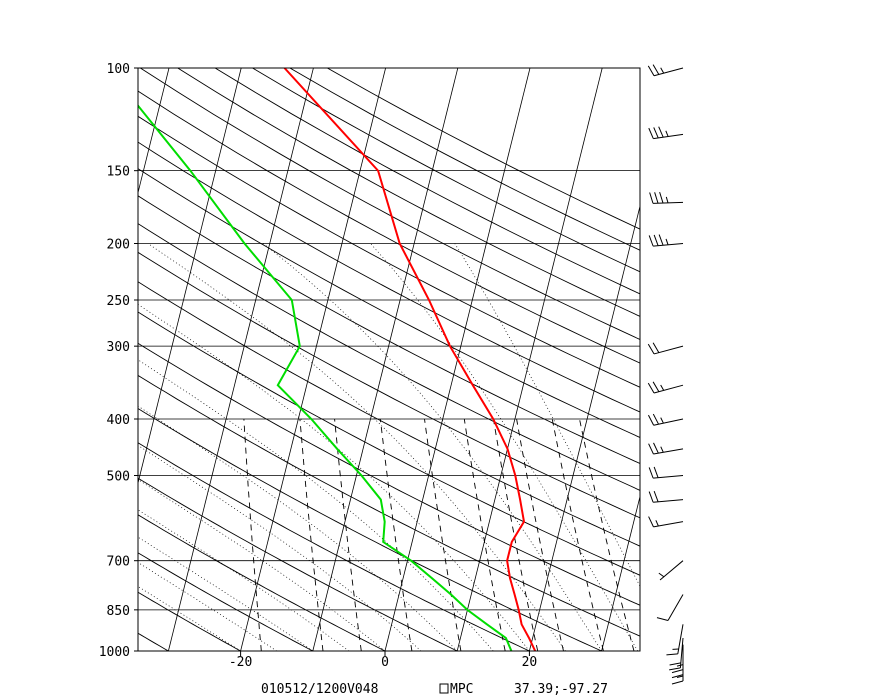 The width and height of the screenshot is (896, 697). I want to click on footer-valid-time: 010512/1200V048, so click(319, 689).